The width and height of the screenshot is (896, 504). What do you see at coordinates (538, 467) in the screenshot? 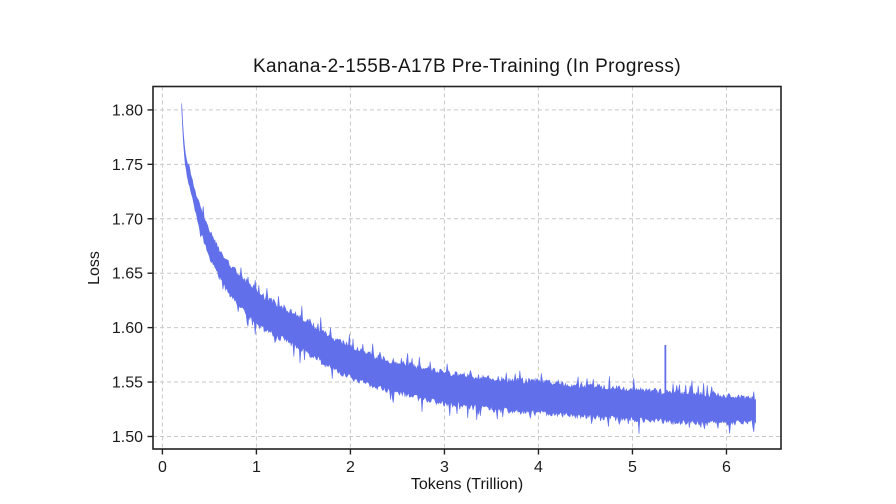
I see `tick-label-x-4: 4` at bounding box center [538, 467].